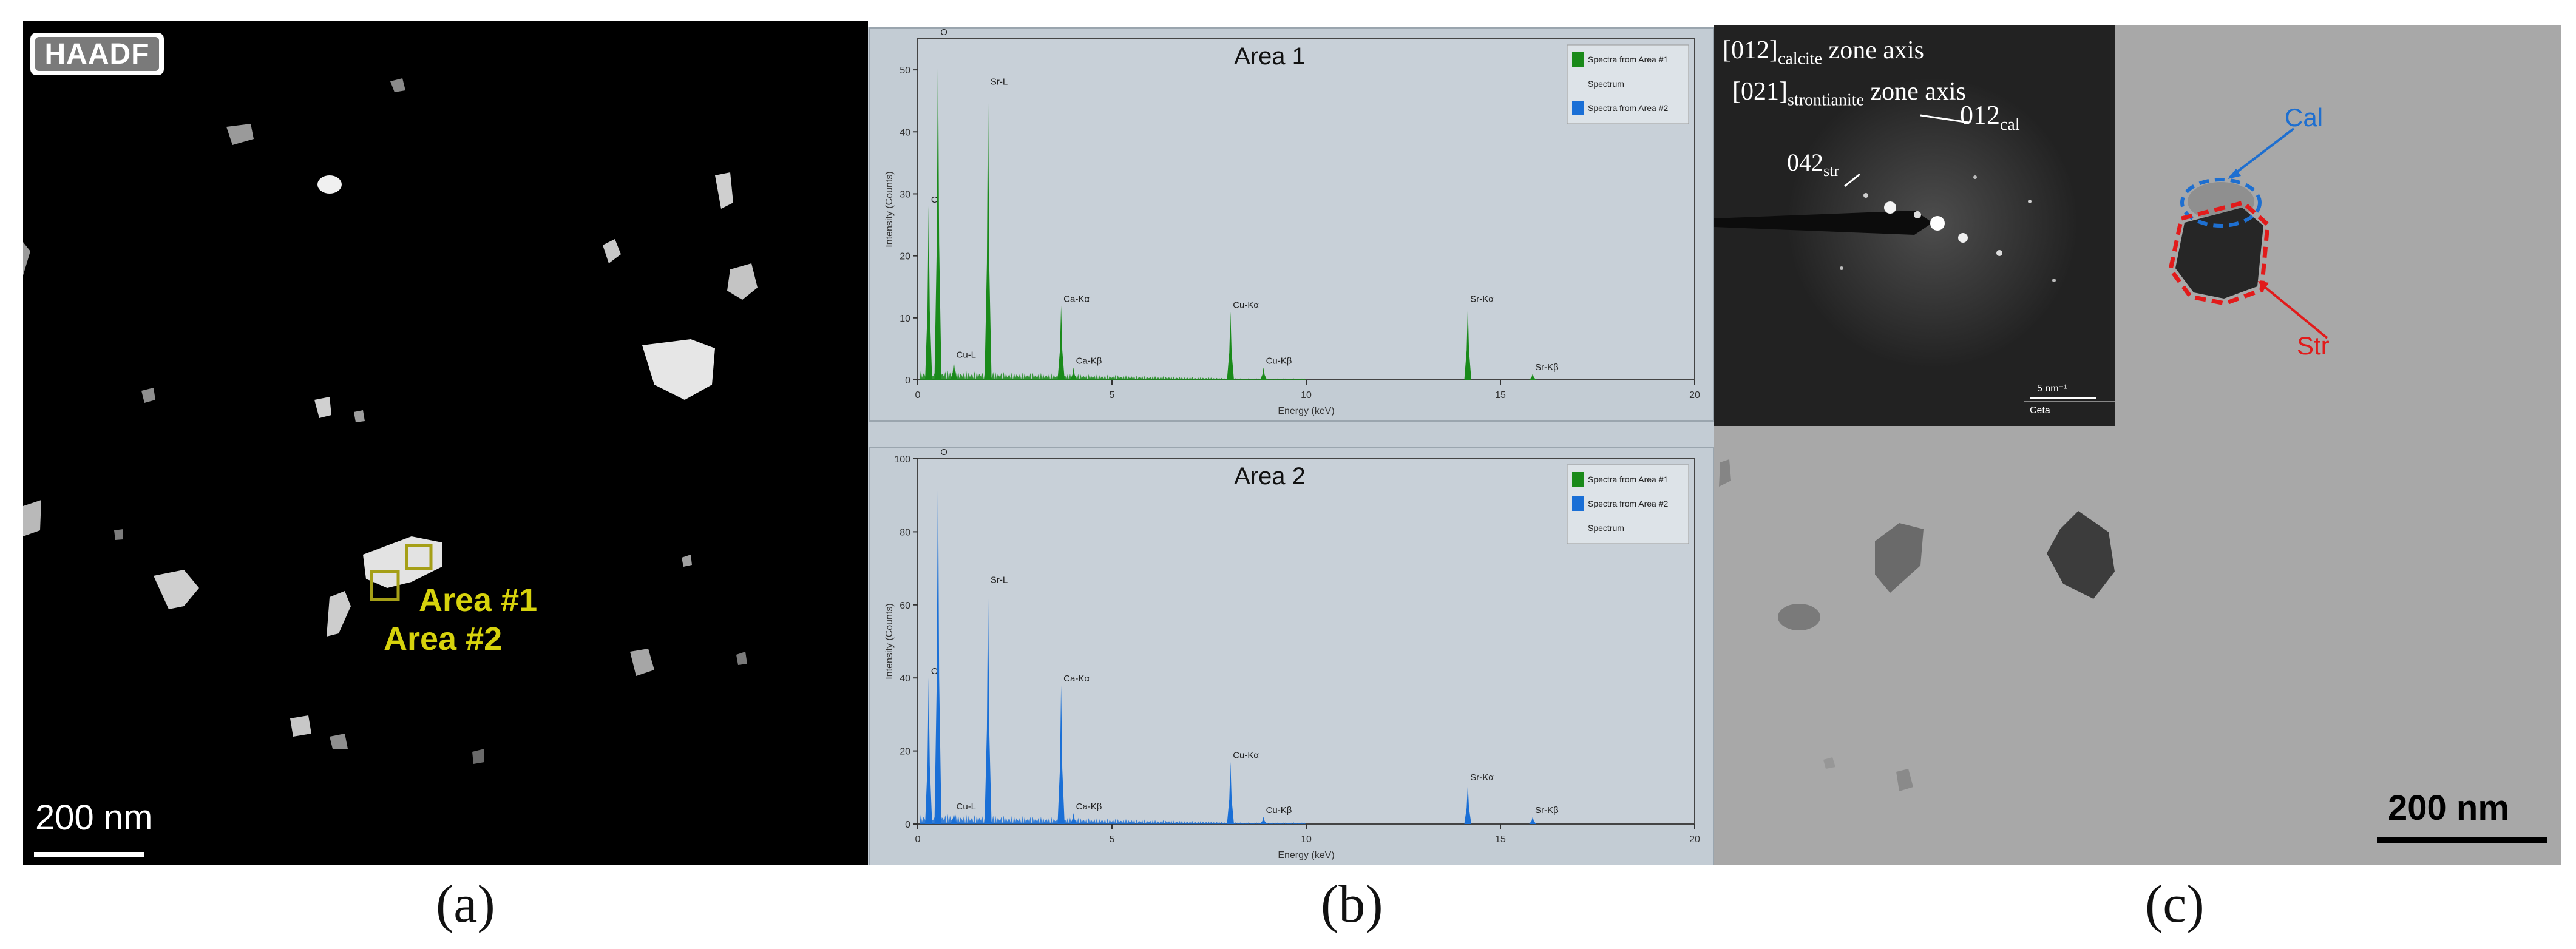 The height and width of the screenshot is (949, 2576). Describe the element at coordinates (905, 679) in the screenshot. I see `y-tick-label: 40` at that location.